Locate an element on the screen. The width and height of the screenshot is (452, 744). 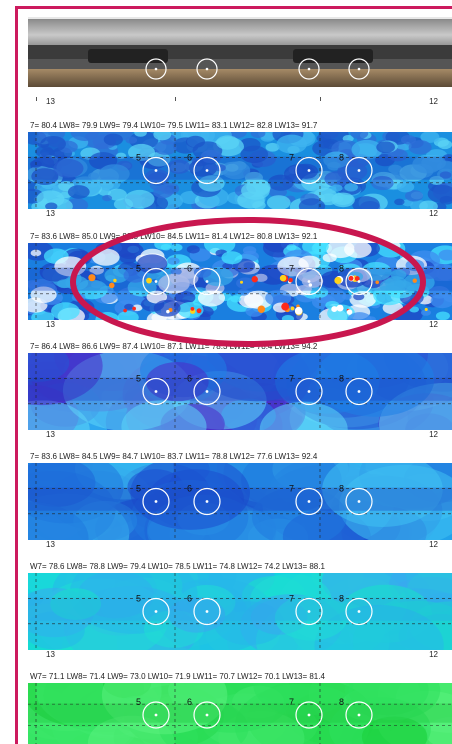
axis-right-label: 12 is located at coordinates (433, 213).